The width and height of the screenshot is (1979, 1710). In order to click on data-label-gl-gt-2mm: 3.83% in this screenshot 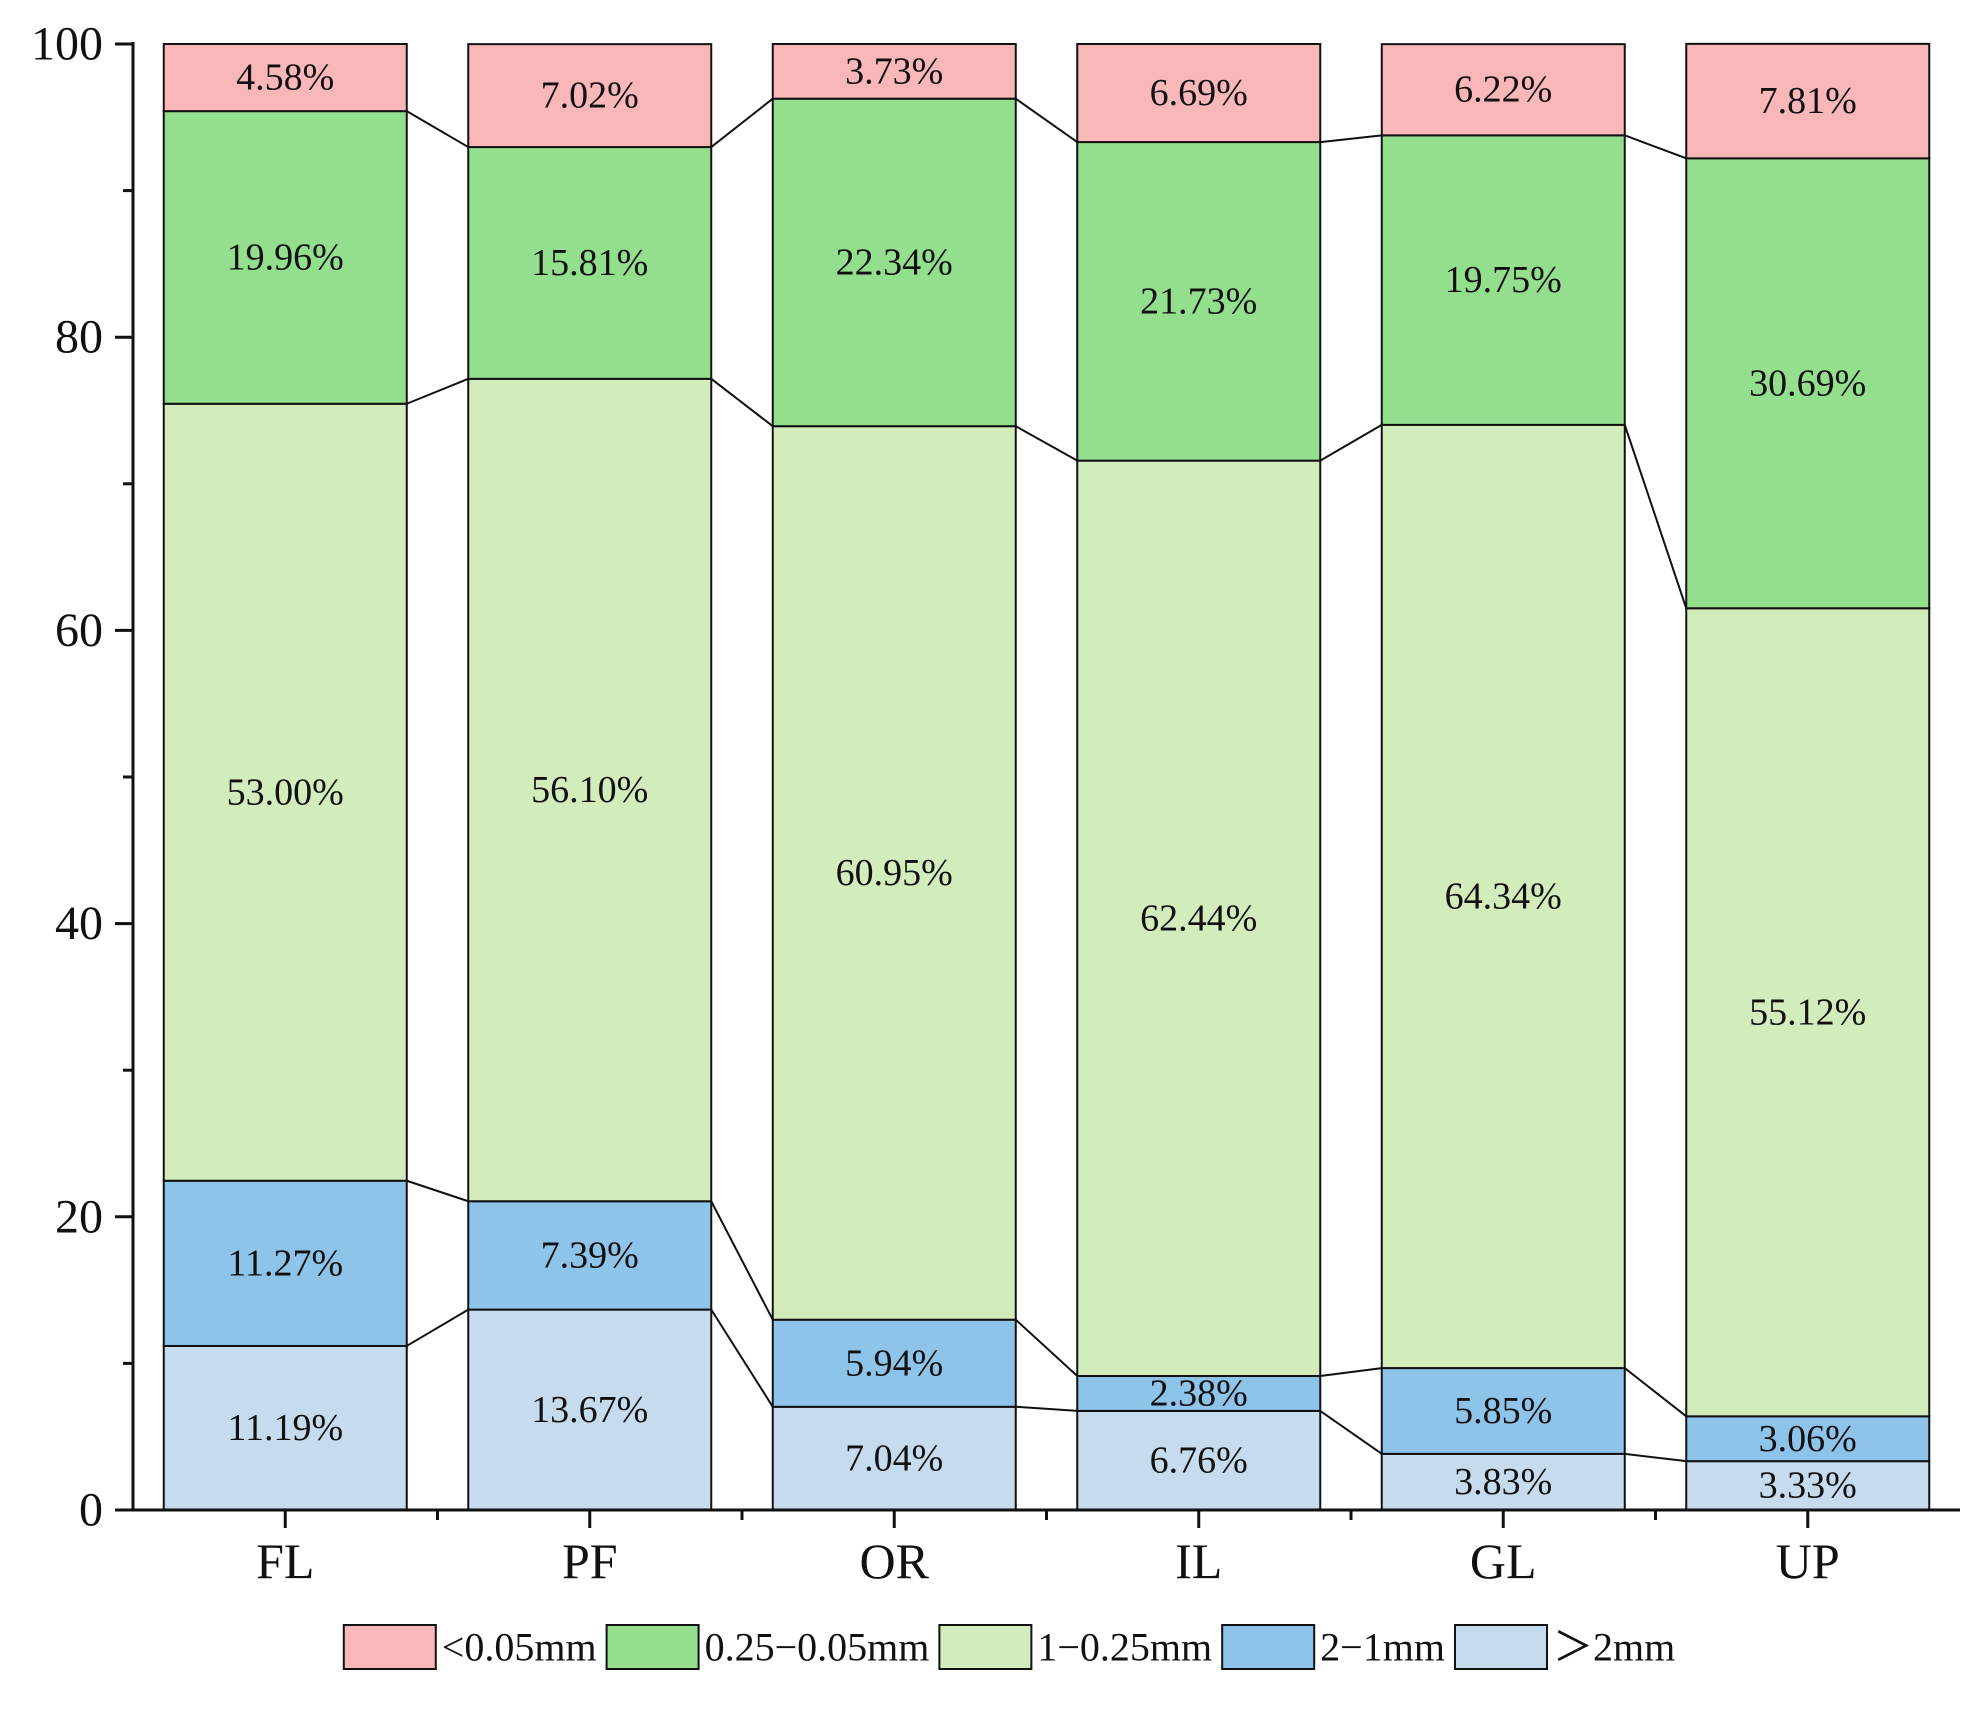, I will do `click(1503, 1482)`.